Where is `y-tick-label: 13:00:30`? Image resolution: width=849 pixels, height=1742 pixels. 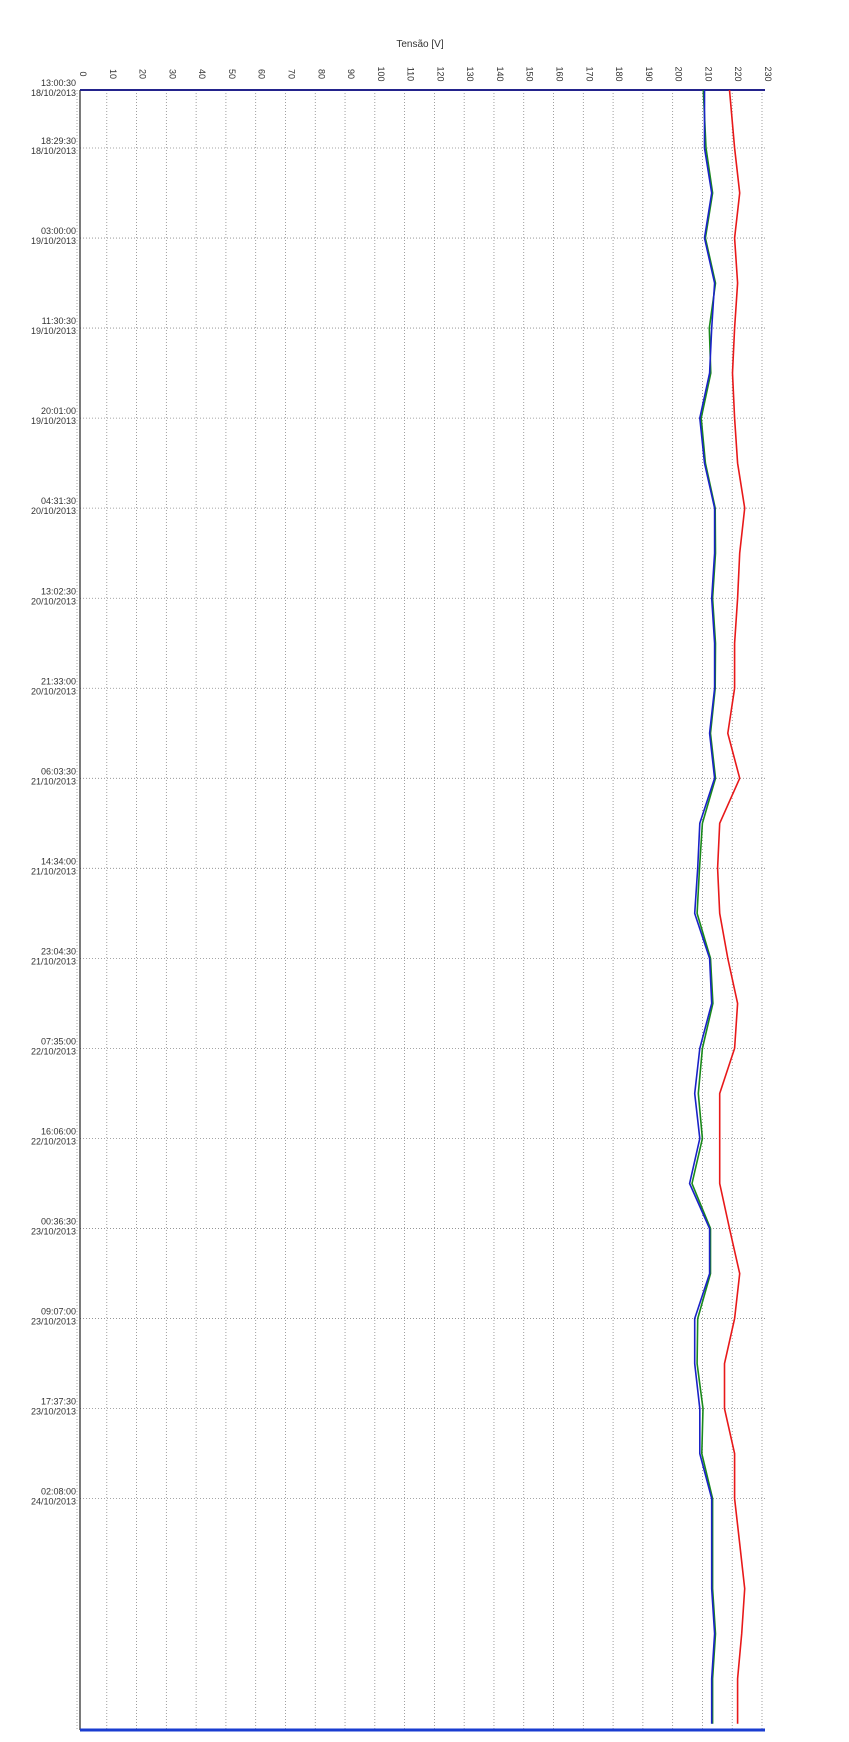
y-tick-label: 13:00:30 is located at coordinates (58, 83).